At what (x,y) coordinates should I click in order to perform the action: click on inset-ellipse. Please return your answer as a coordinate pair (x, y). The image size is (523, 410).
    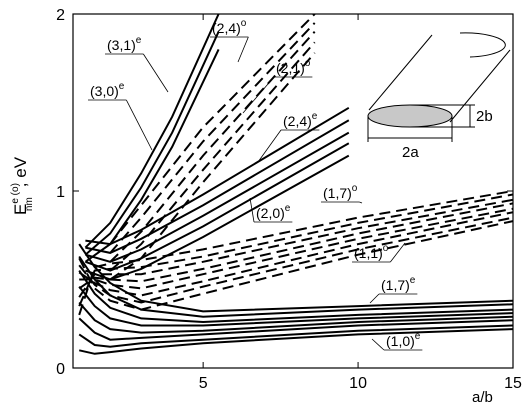
    Looking at the image, I should click on (410, 116).